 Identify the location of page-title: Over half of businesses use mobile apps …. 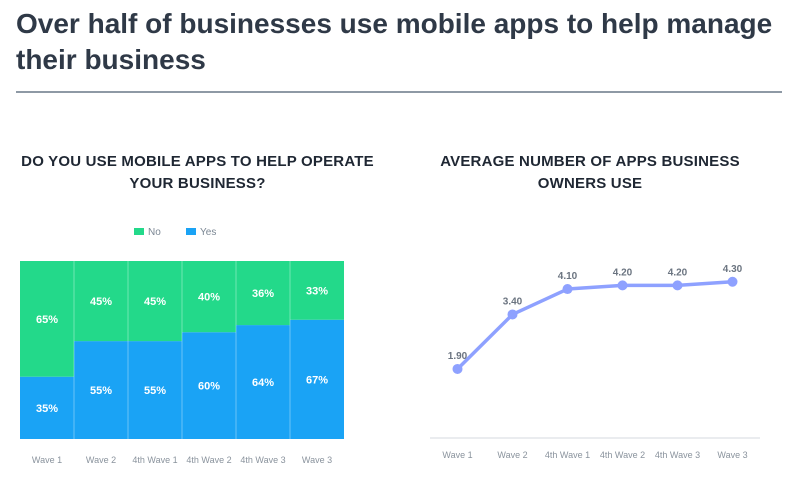
(394, 41).